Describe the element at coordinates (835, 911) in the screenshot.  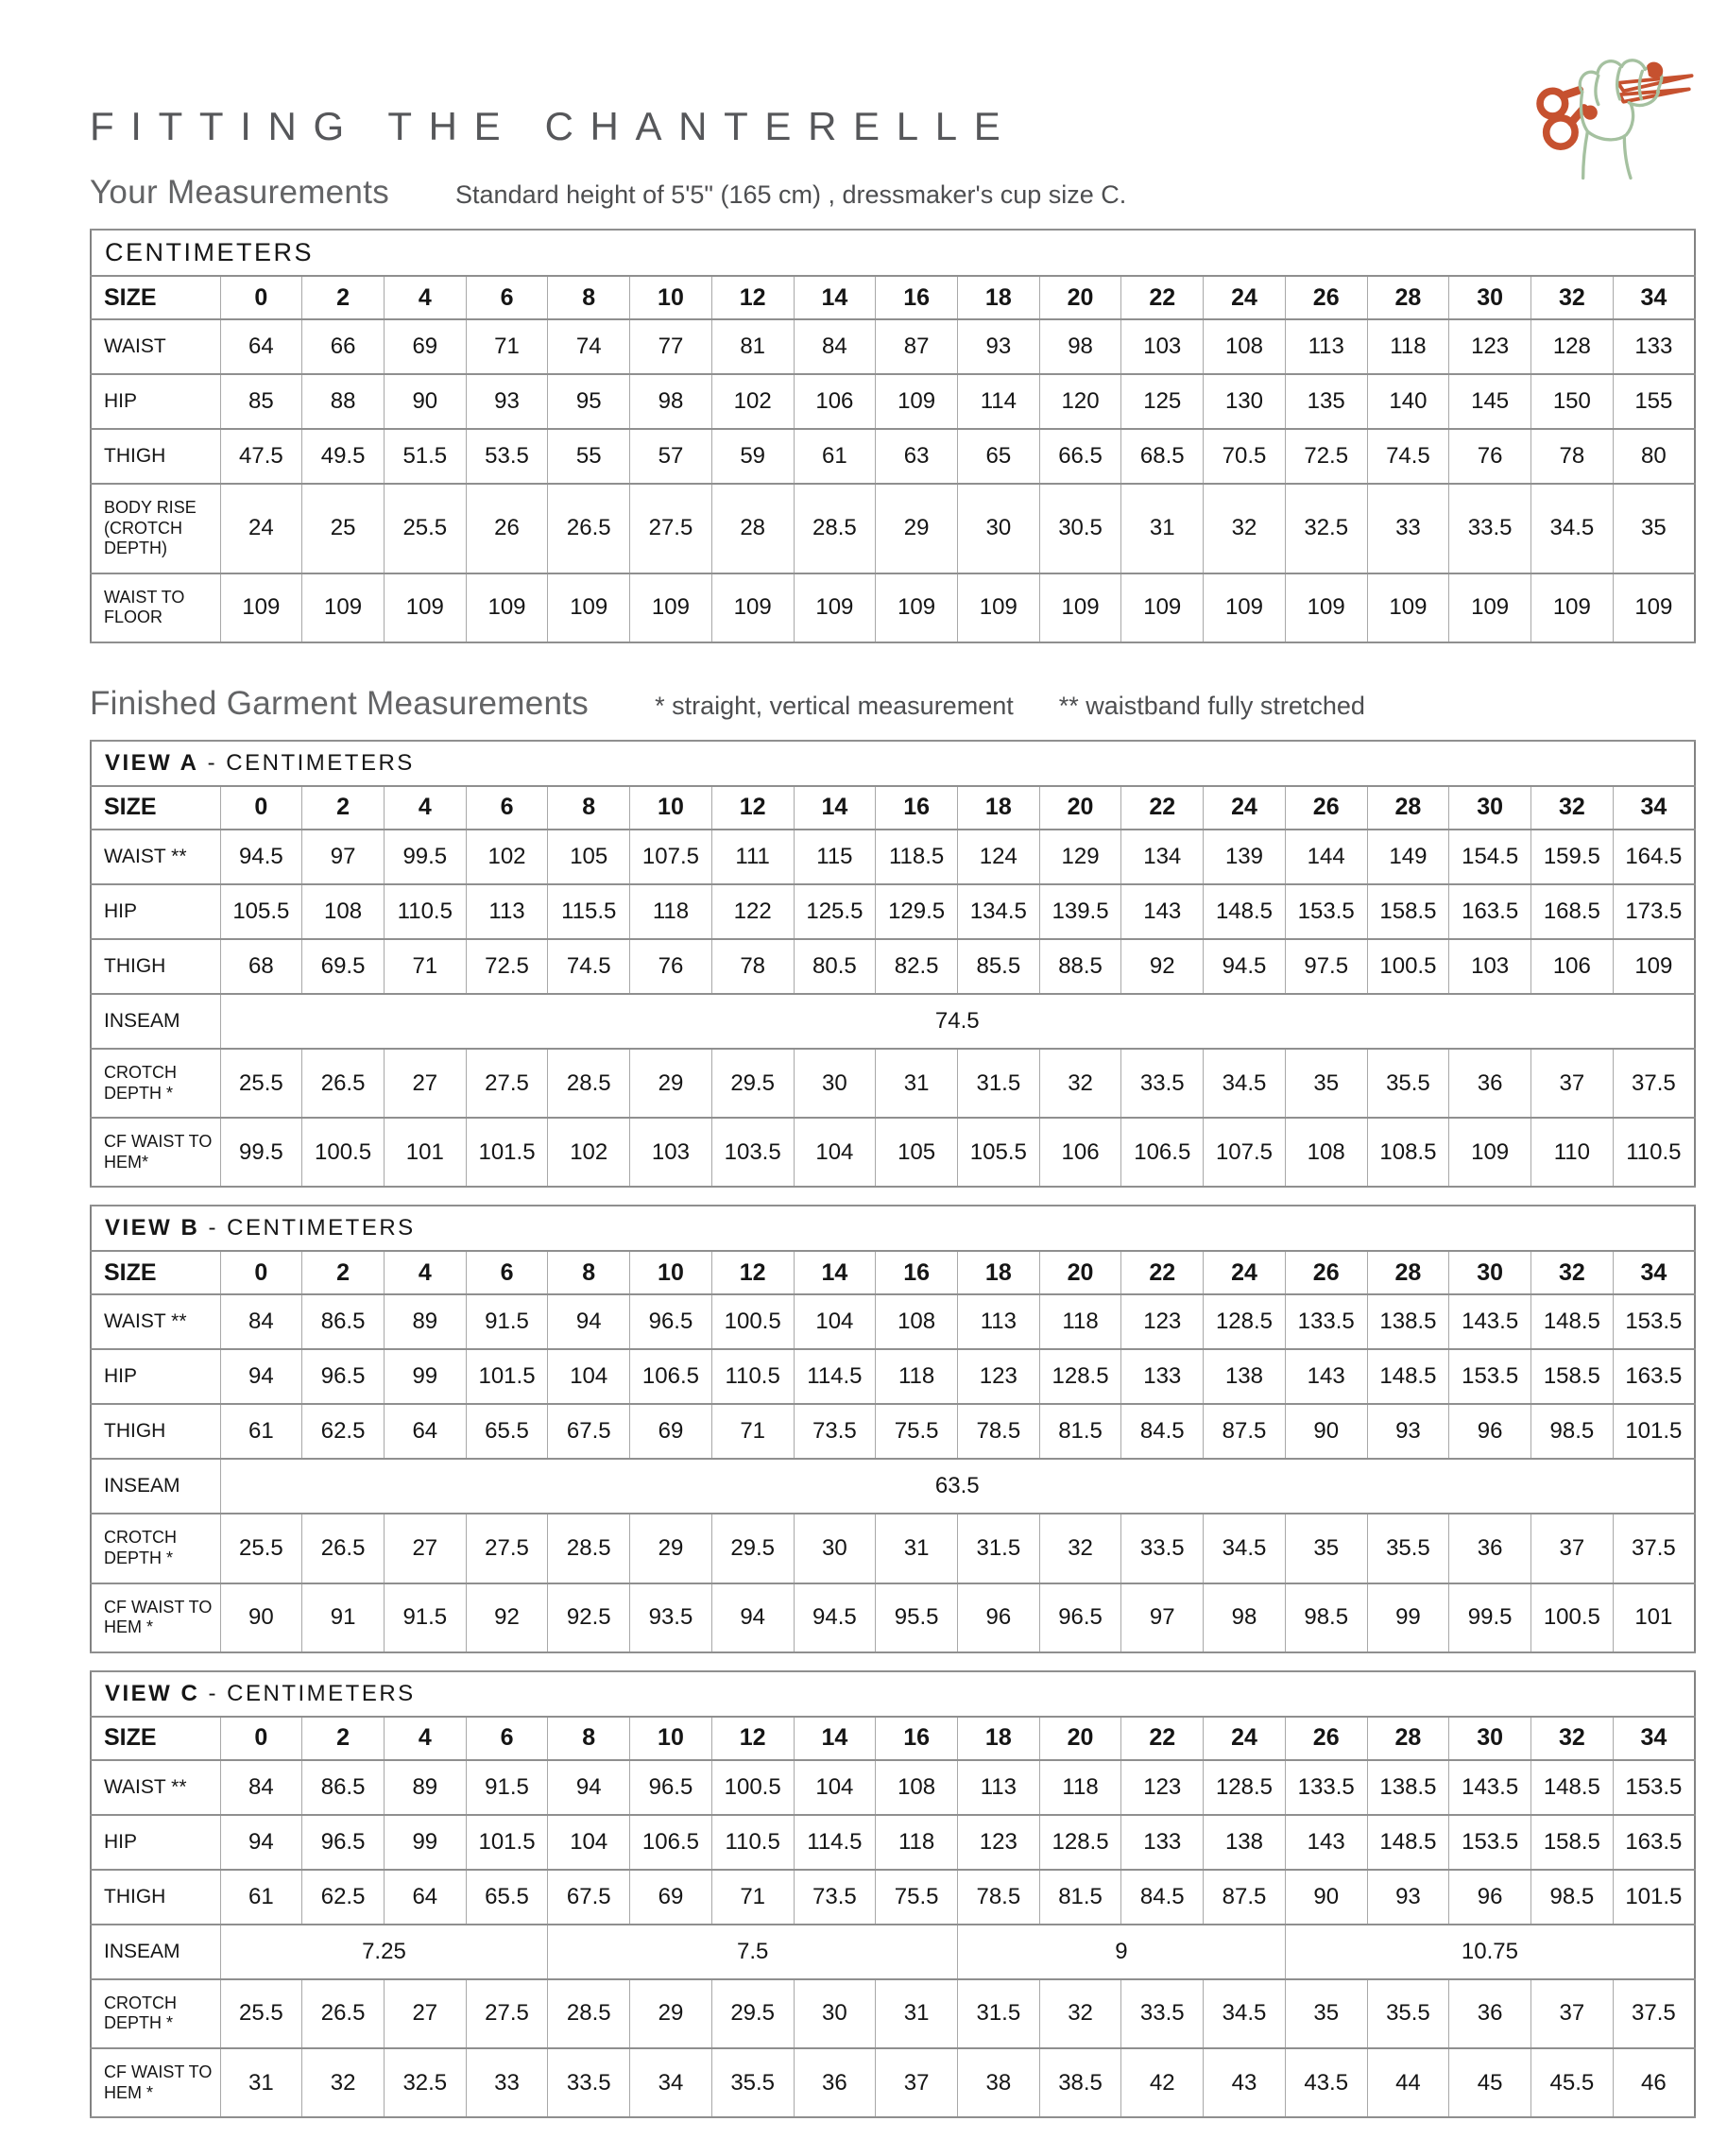
I see `measurement-cell: 125.5` at that location.